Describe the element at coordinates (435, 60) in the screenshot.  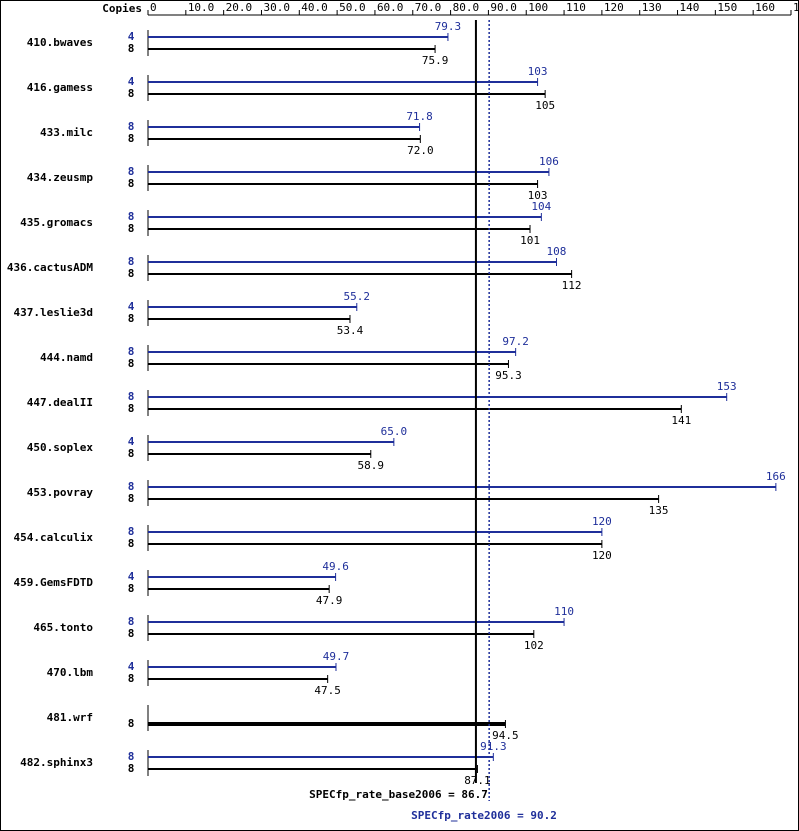
I see `value-label: 75.9` at that location.